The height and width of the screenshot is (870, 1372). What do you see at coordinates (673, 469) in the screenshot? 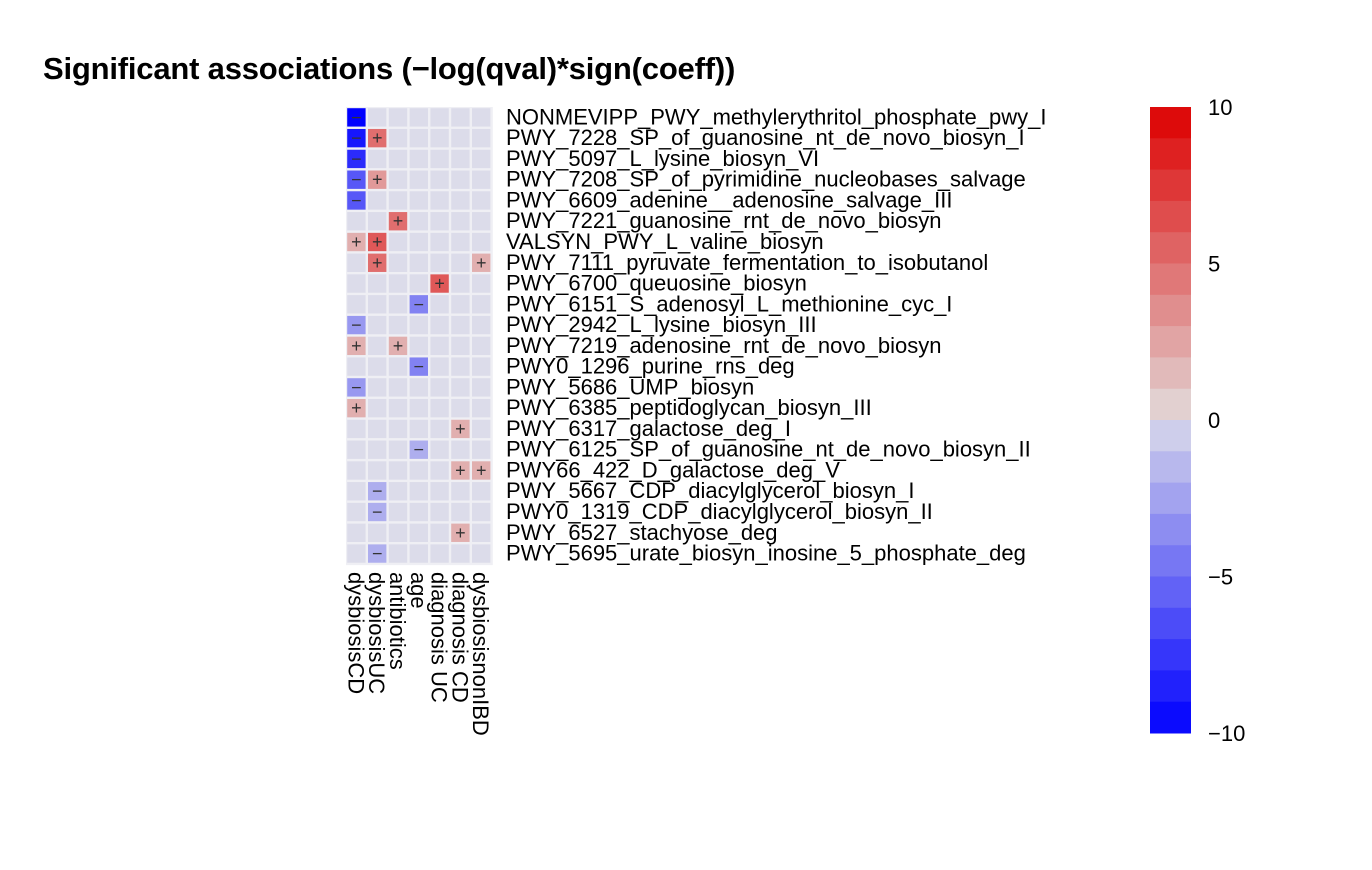
I see `row-label: PWY66_422_D_galactose_deg_V` at bounding box center [673, 469].